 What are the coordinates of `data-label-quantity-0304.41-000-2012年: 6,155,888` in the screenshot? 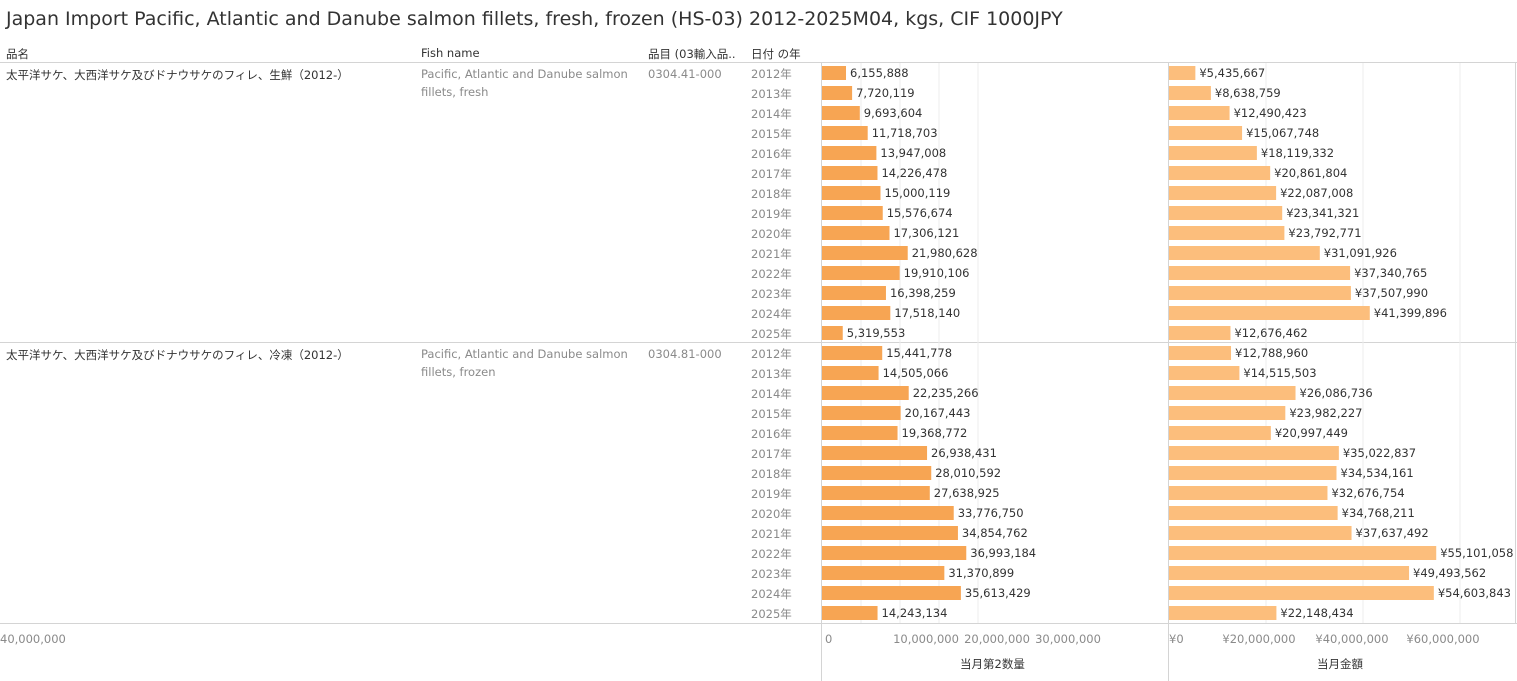 It's located at (879, 73).